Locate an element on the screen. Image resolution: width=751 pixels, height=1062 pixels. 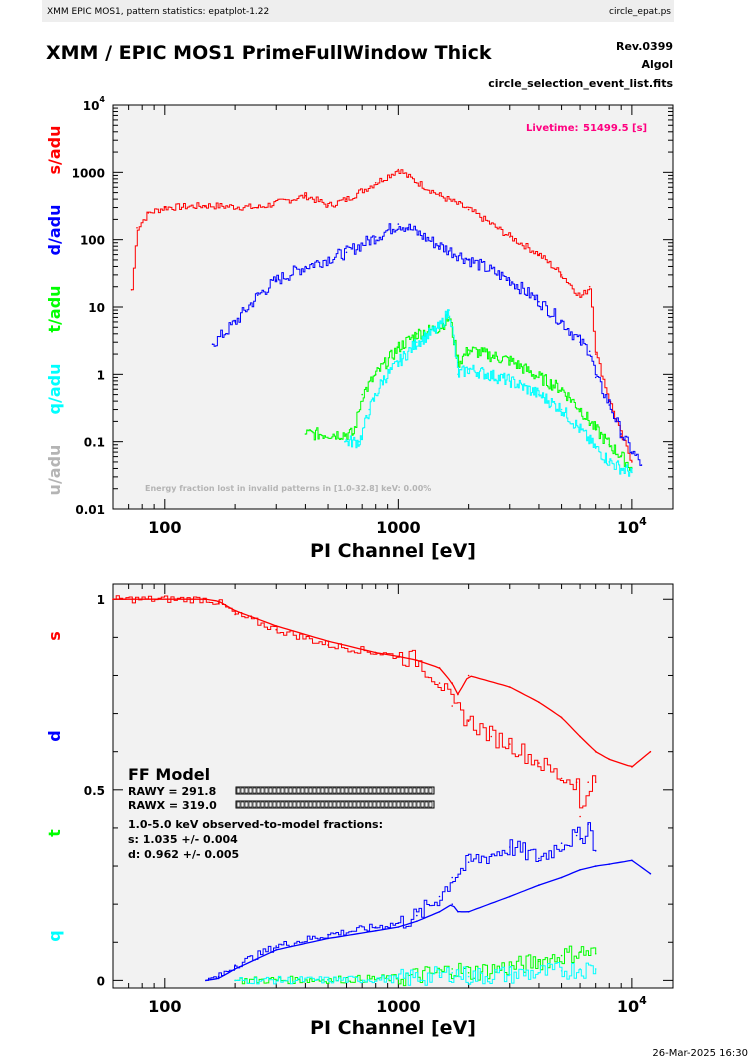
series-line-t is located at coordinates (469, 392).